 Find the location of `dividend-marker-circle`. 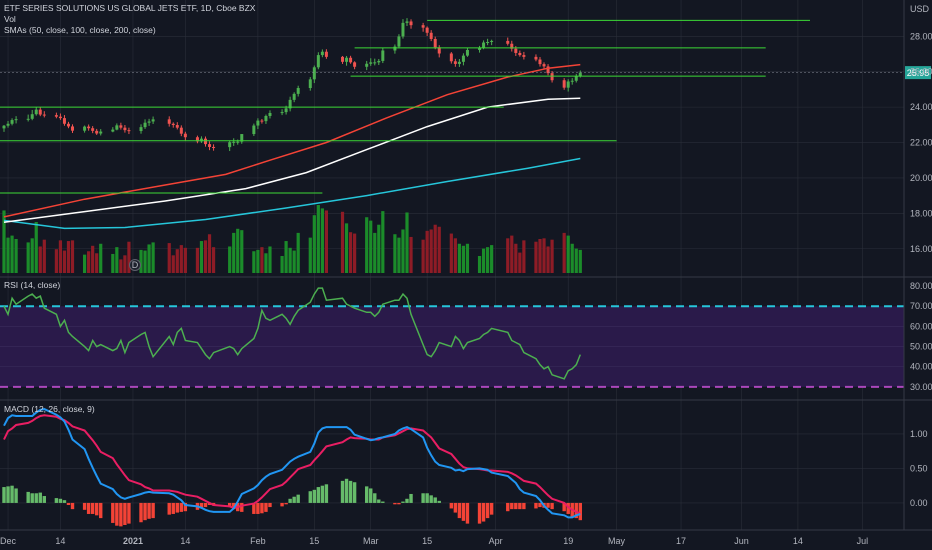

dividend-marker-circle is located at coordinates (135, 265).